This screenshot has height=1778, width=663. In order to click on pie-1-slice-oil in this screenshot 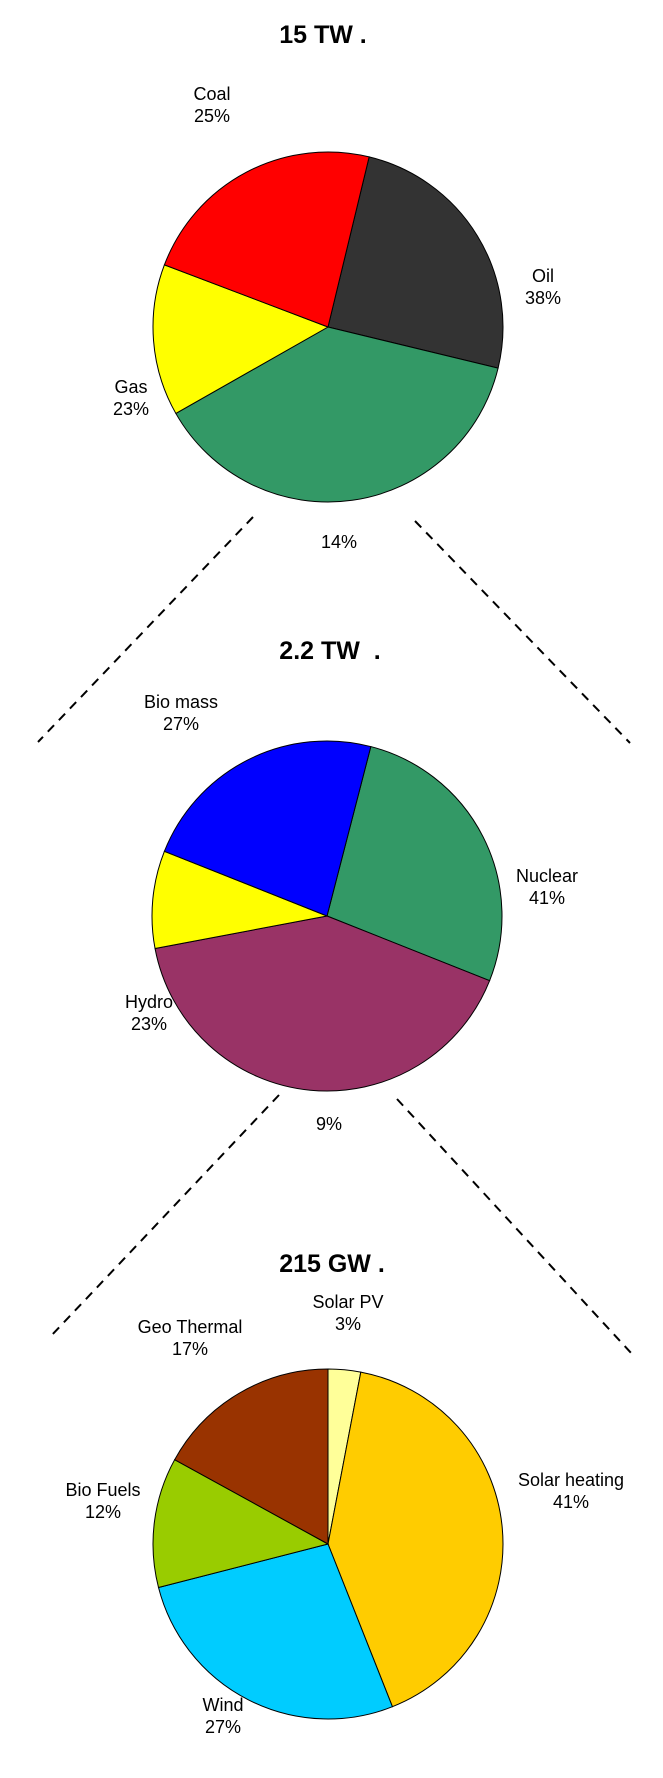, I will do `click(337, 414)`.